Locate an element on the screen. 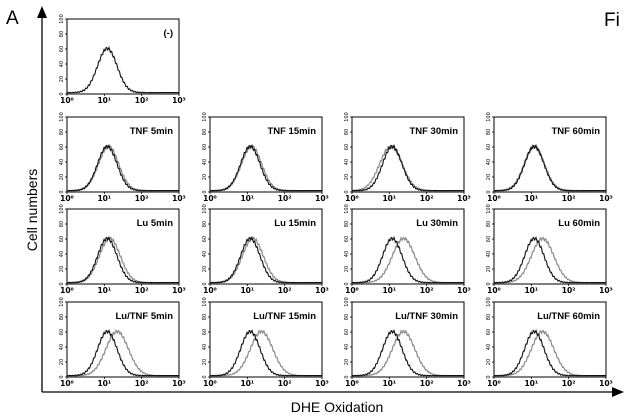 The height and width of the screenshot is (417, 626). histogram-panel: 0 20 40 60 80 100 10⁰ 10¹ 10² 10³ (-) is located at coordinates (122, 59).